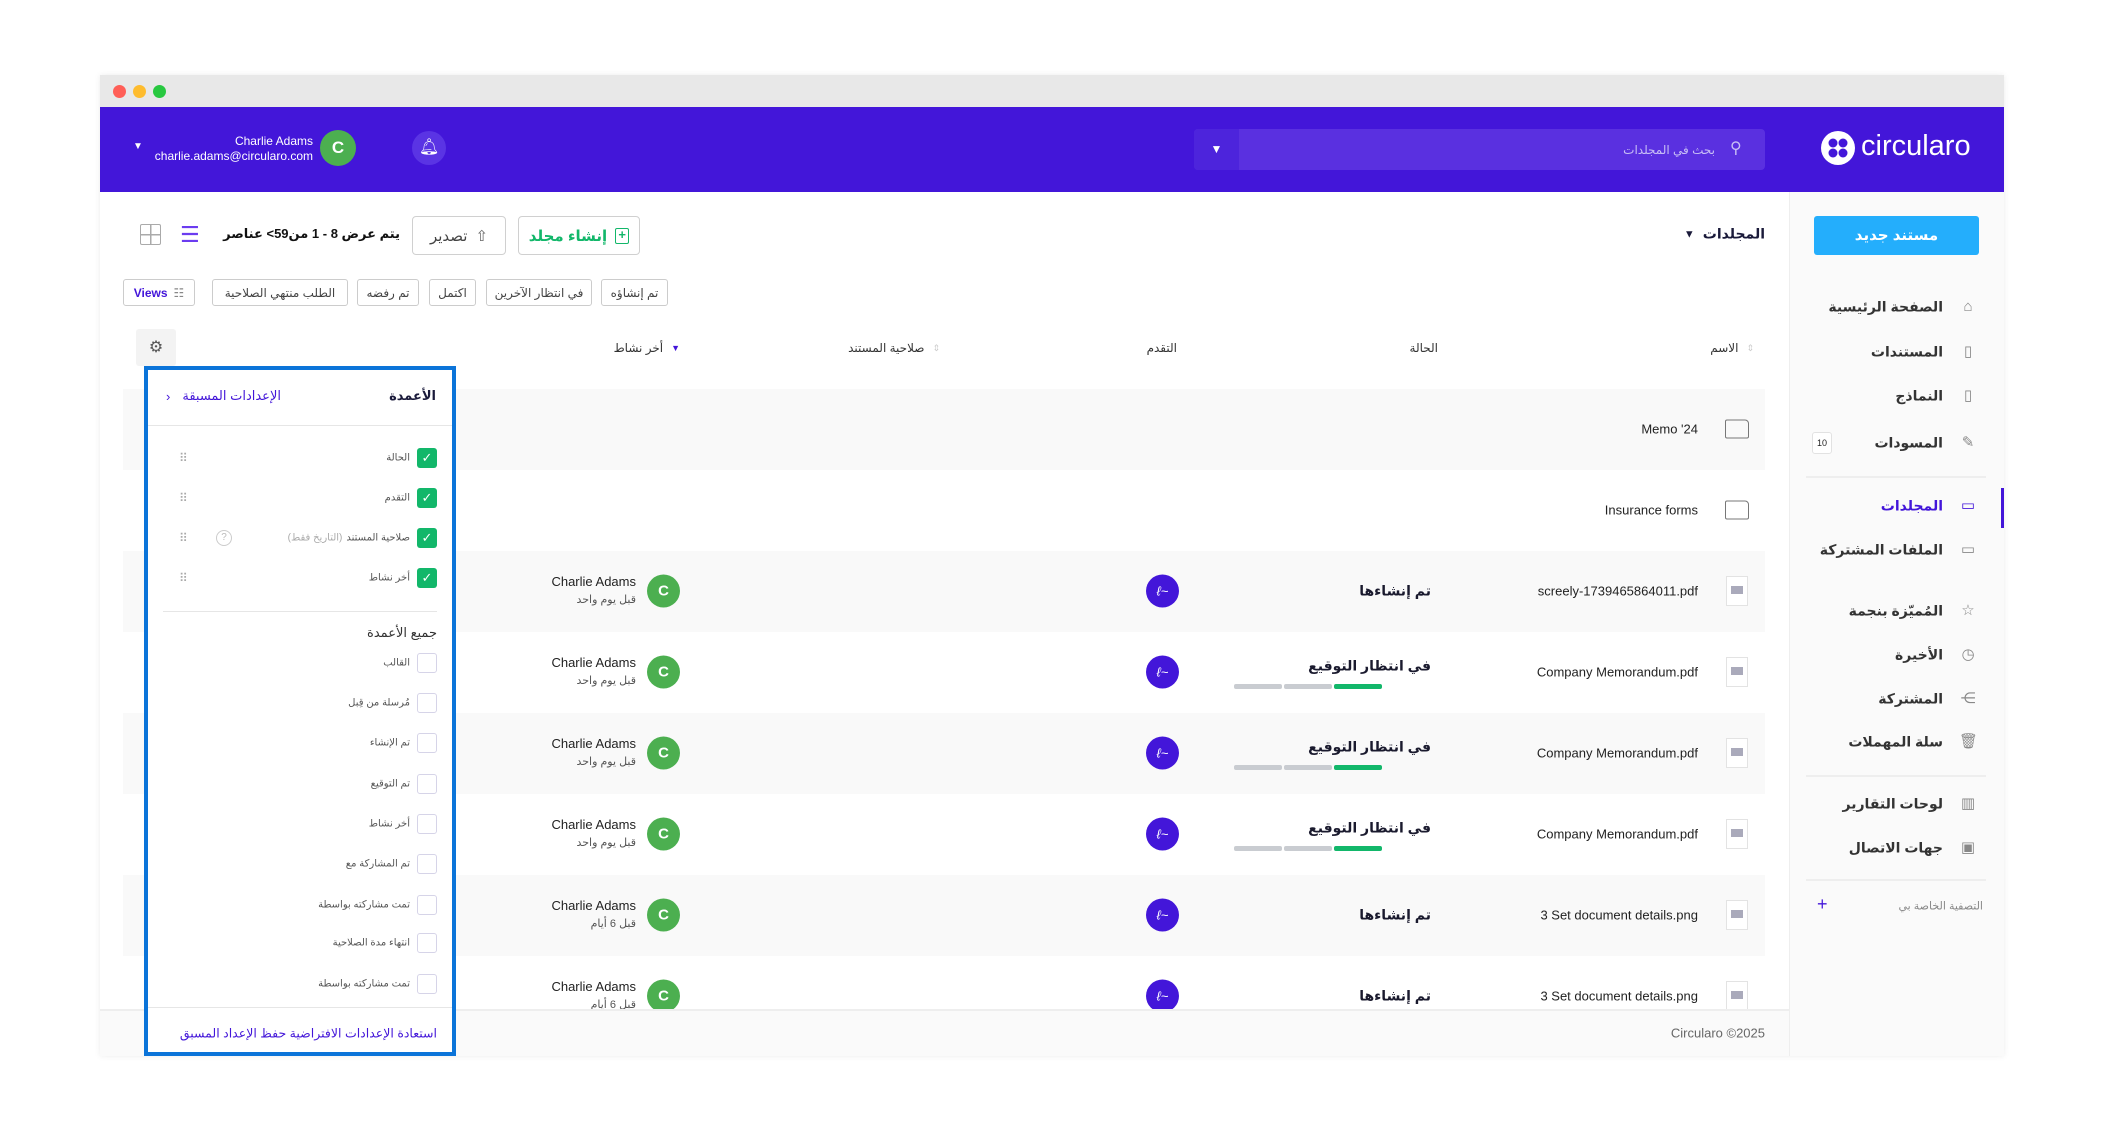  I want to click on help-icon: ?, so click(224, 538).